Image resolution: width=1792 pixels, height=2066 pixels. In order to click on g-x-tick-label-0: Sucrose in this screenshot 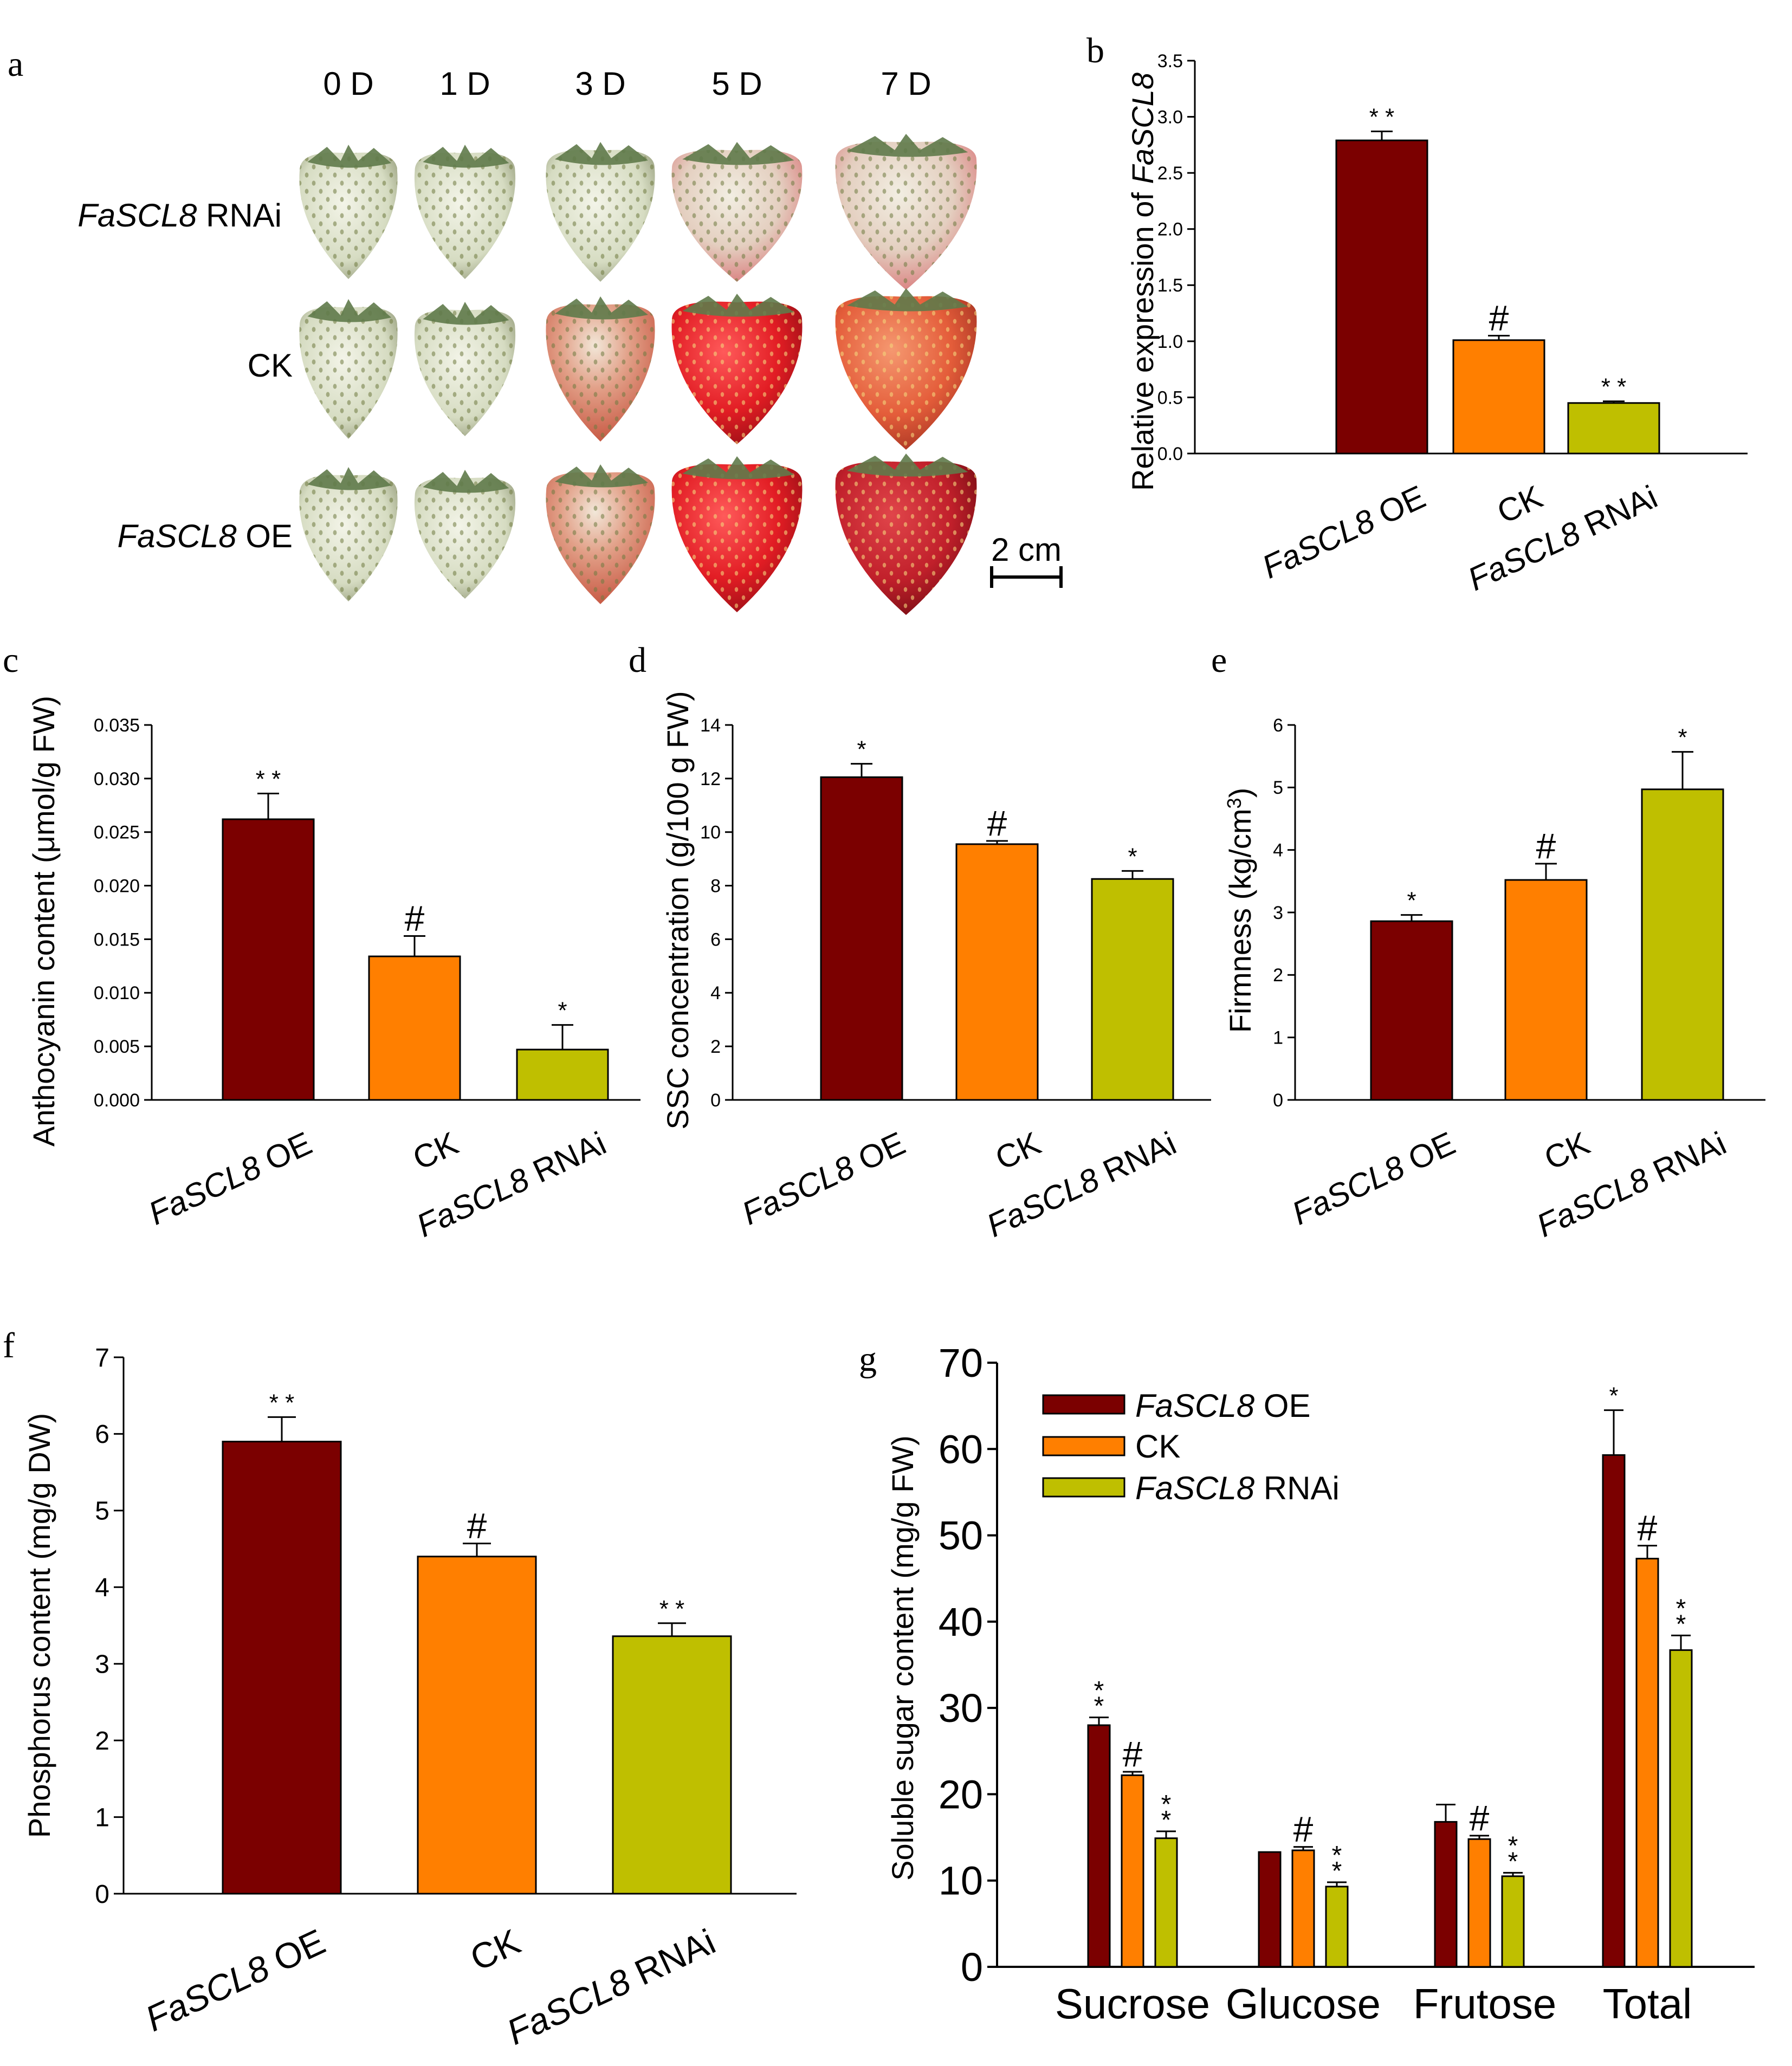, I will do `click(1132, 2004)`.